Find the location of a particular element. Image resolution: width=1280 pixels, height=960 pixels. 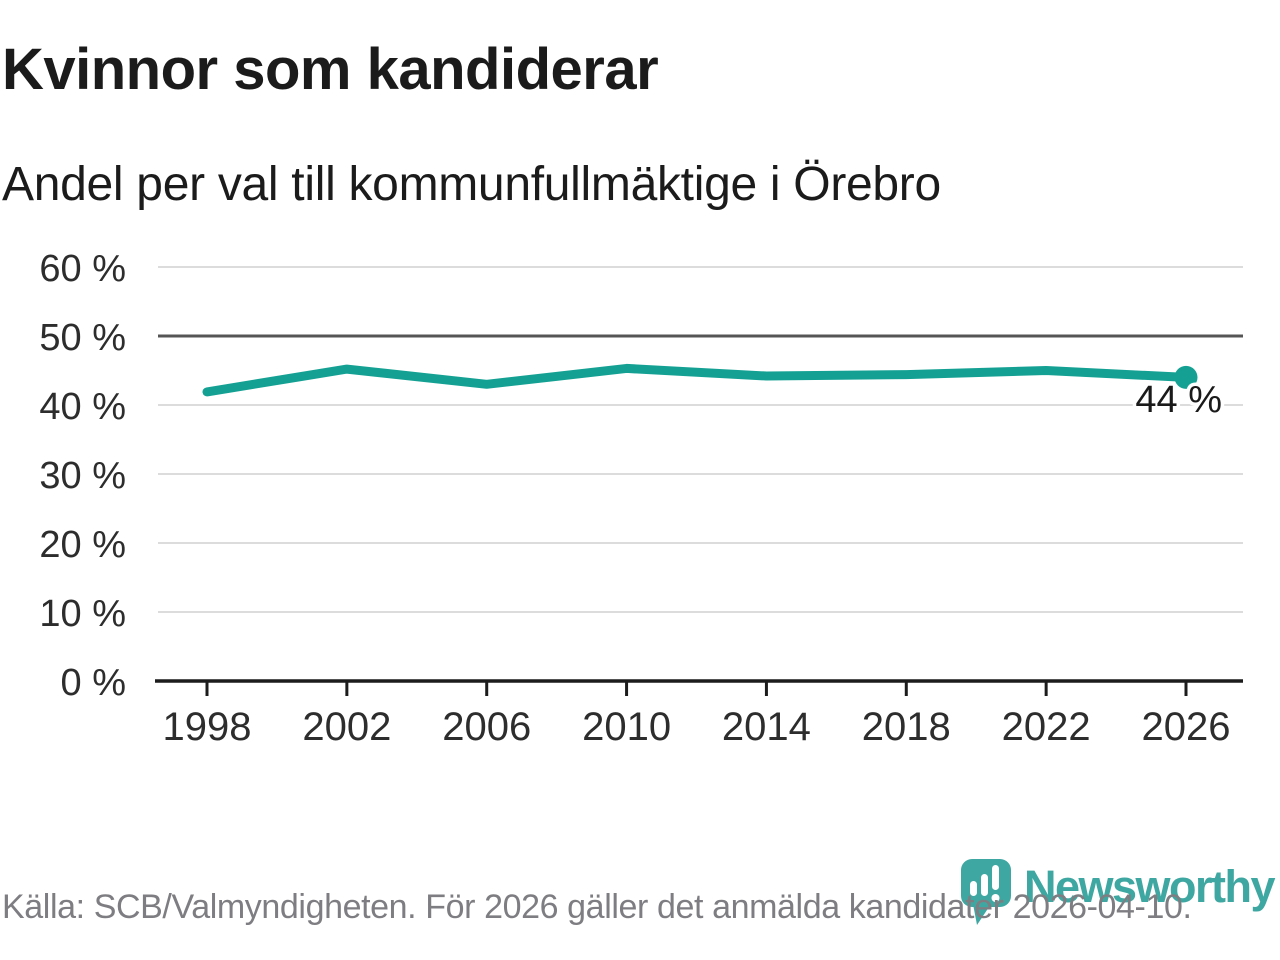

newsworthy-logo-icon is located at coordinates (986, 892).